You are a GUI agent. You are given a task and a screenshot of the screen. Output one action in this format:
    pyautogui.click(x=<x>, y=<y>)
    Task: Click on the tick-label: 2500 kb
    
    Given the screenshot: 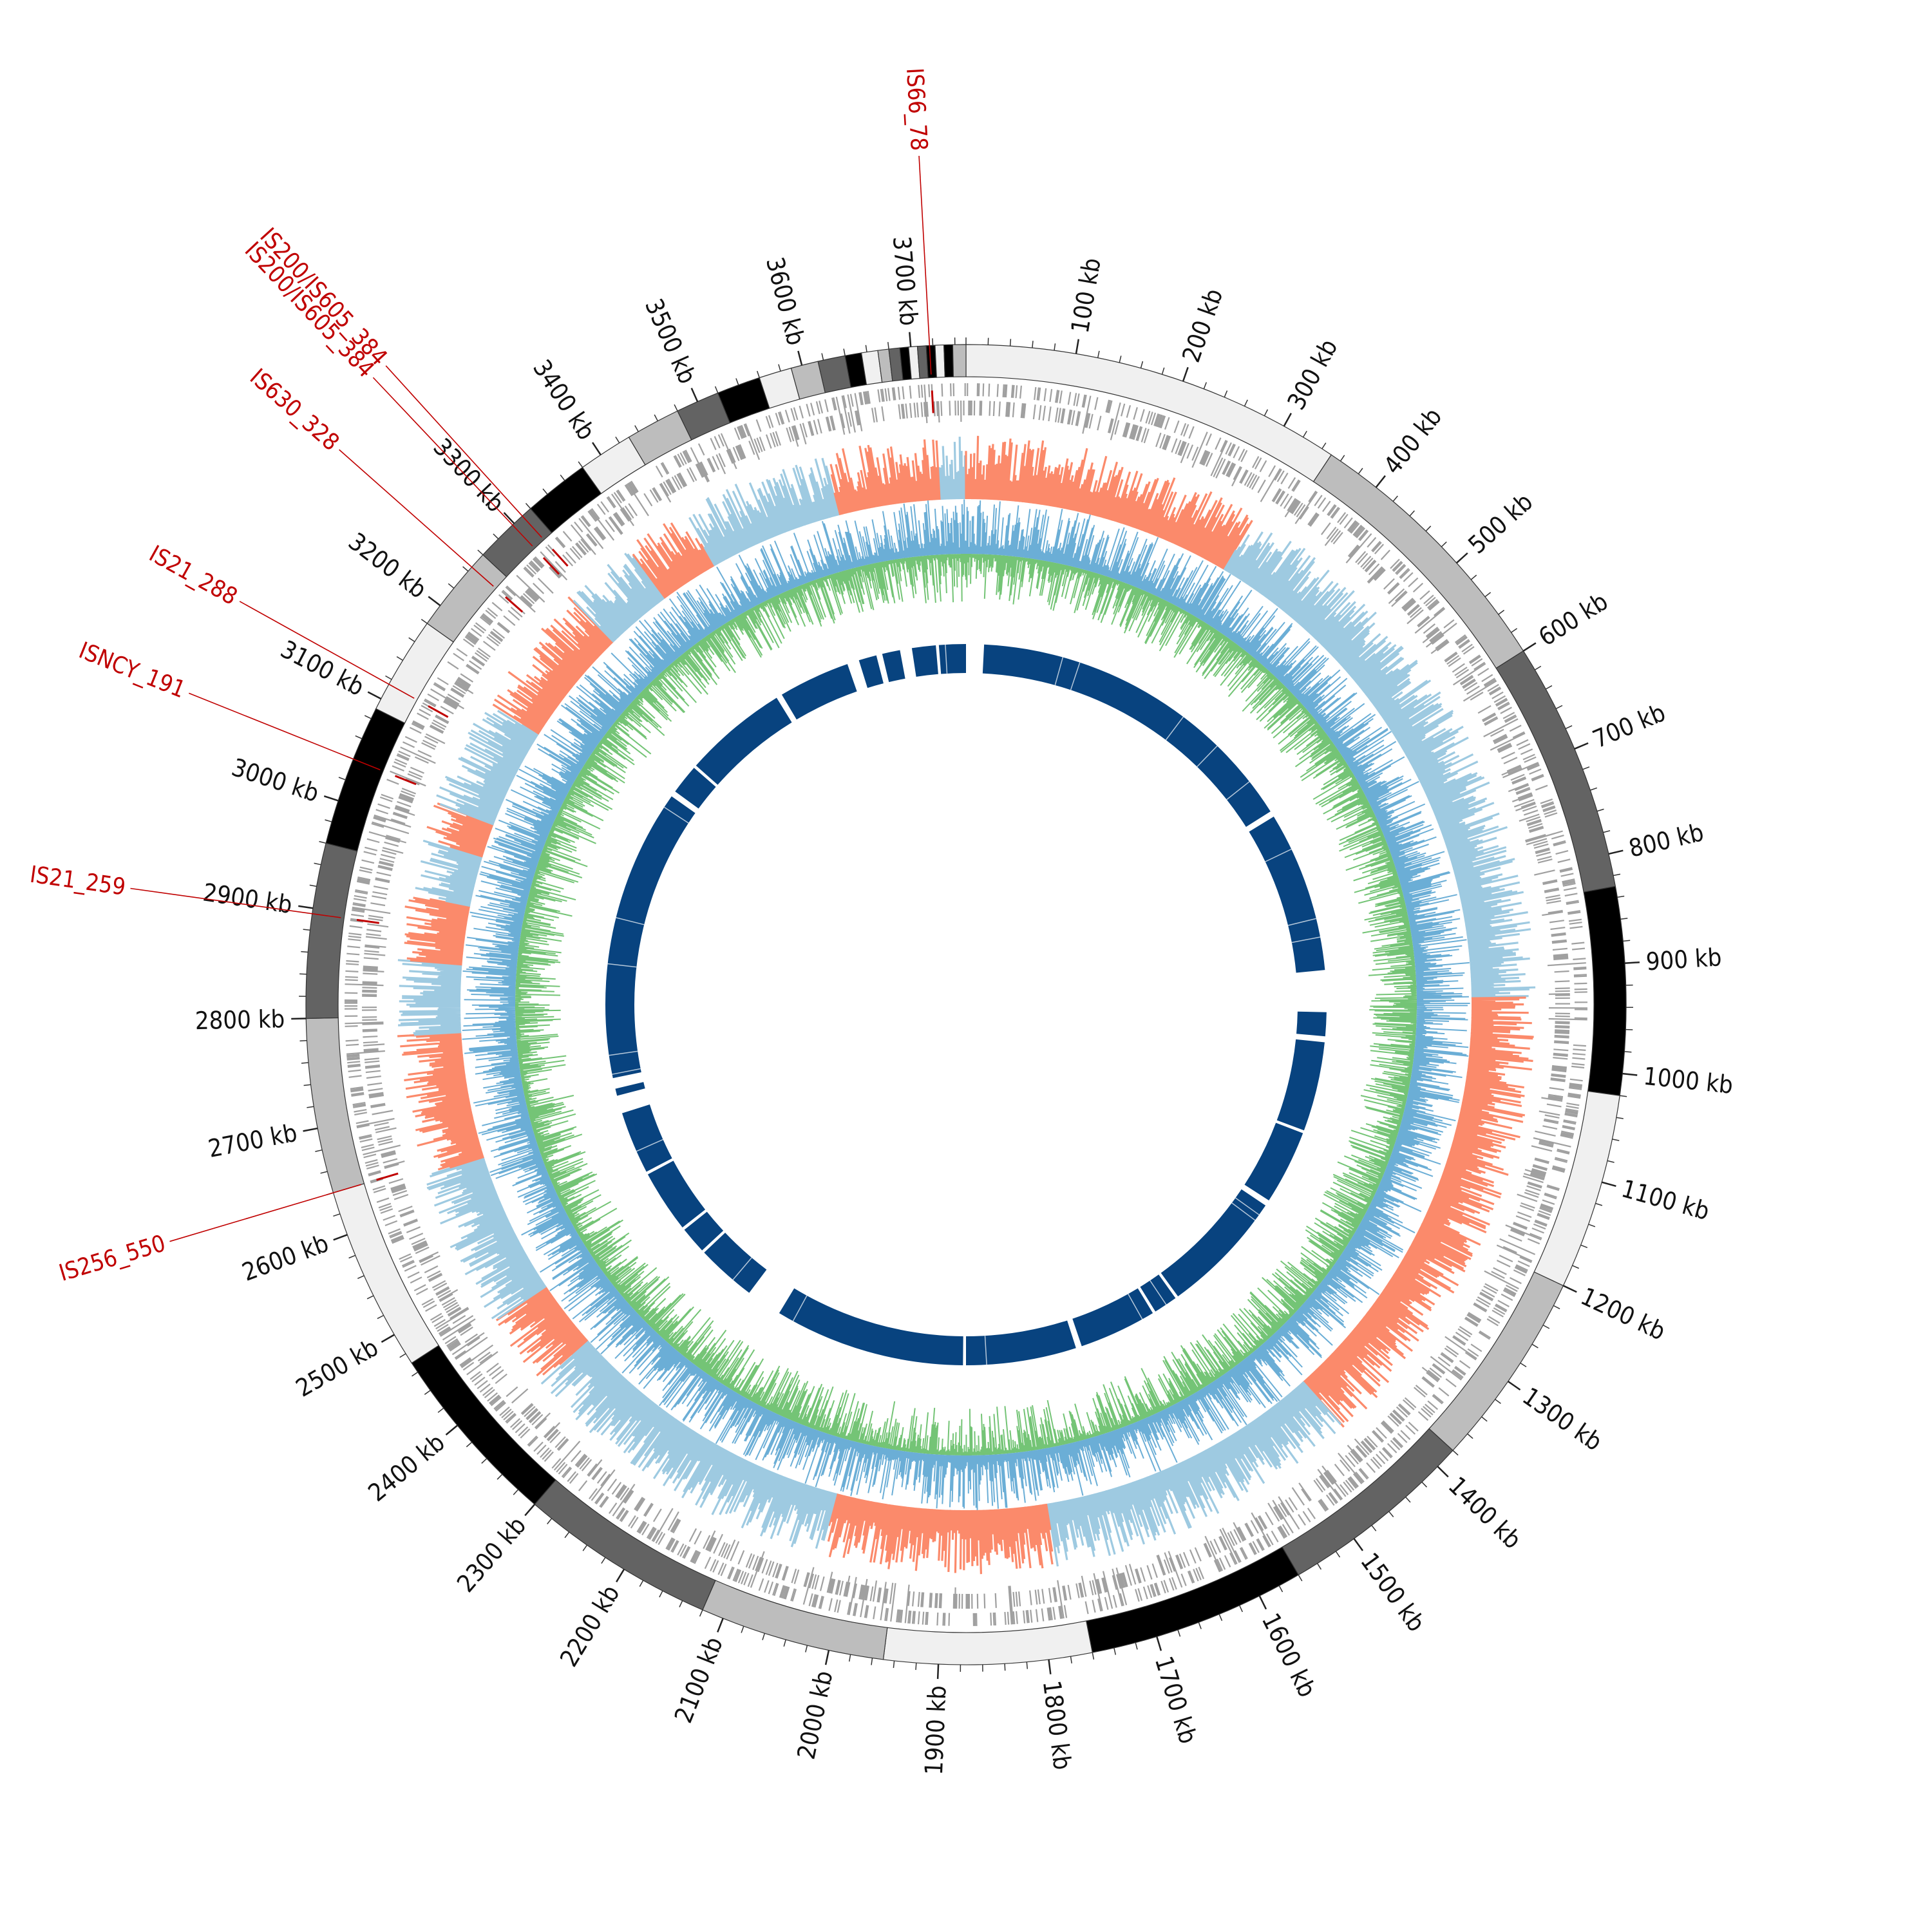 What is the action you would take?
    pyautogui.click(x=337, y=1368)
    